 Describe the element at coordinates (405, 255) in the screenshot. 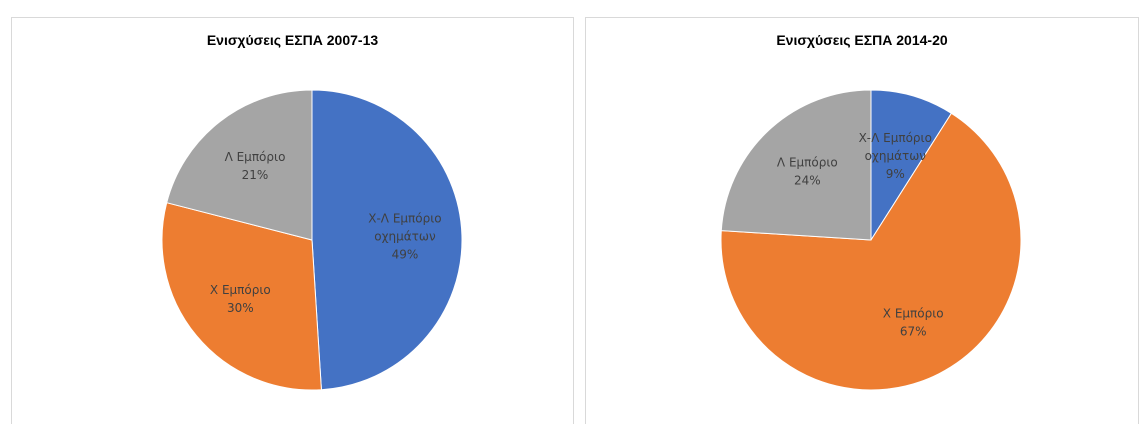

I see `slice-percent-label: 49%` at that location.